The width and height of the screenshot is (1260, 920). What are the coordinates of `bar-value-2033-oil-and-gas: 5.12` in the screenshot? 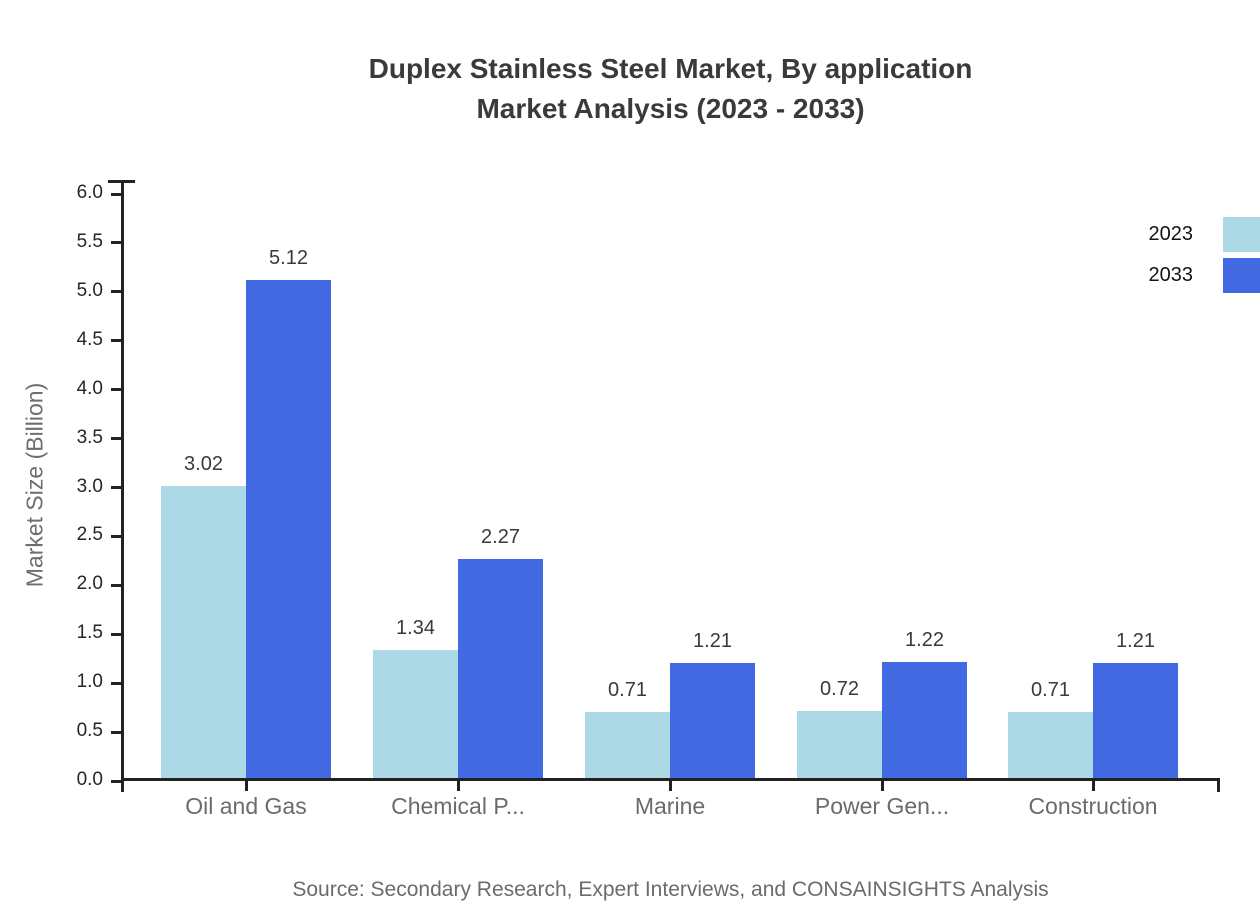 It's located at (288, 258).